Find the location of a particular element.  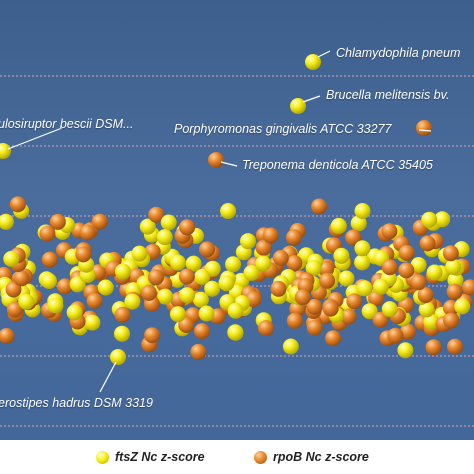

legend-label-rpob: rpoB Nc z-score is located at coordinates (321, 457).